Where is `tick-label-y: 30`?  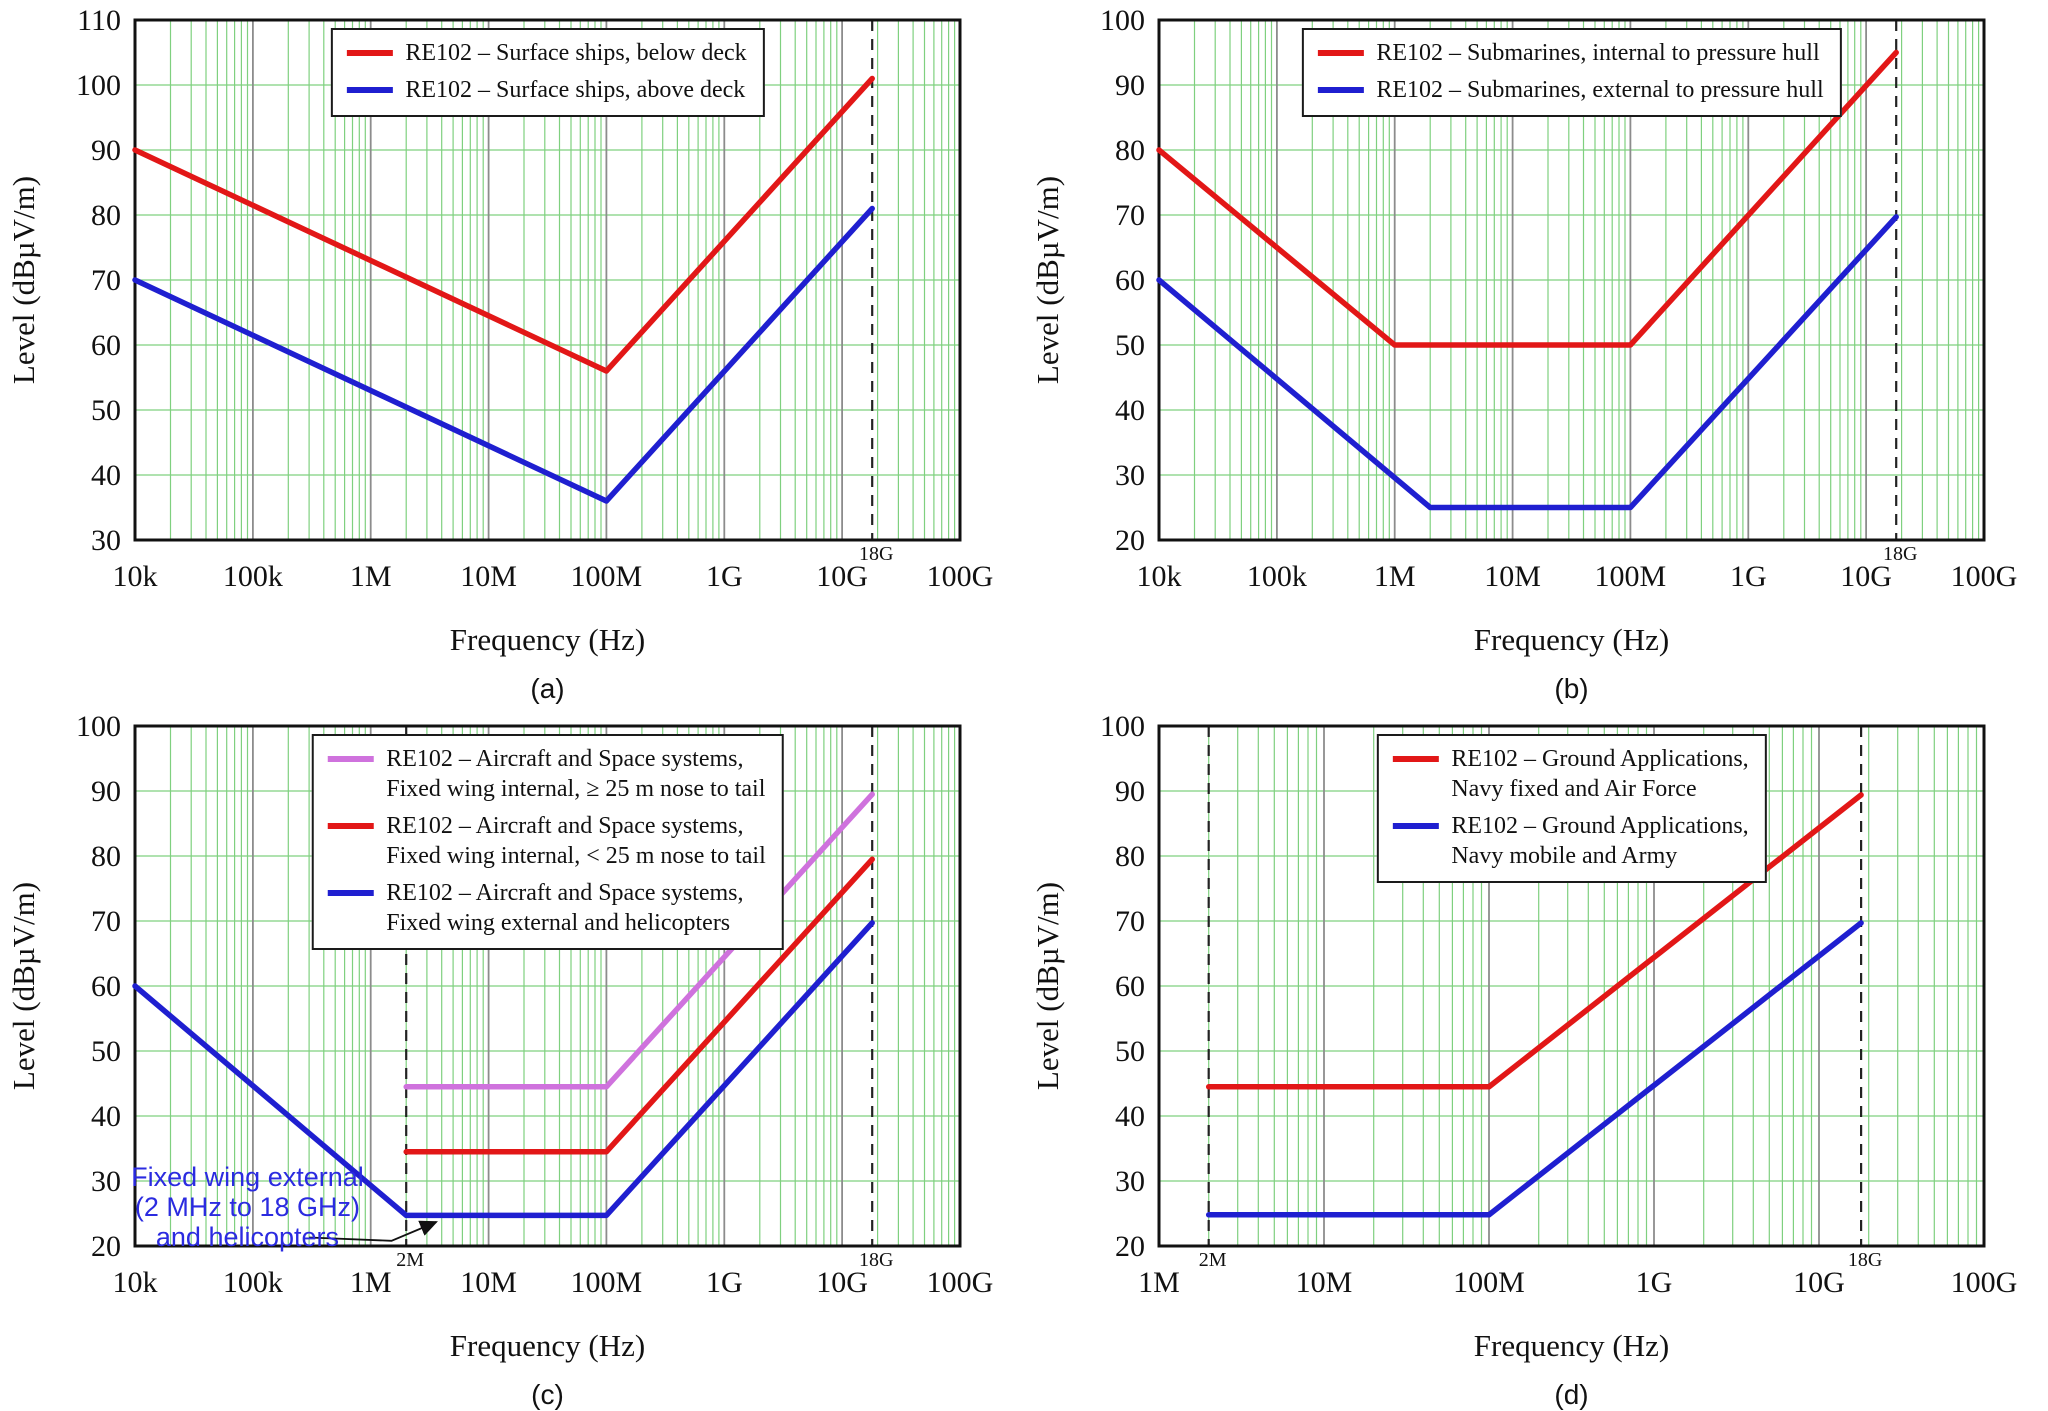
tick-label-y: 30 is located at coordinates (106, 1181).